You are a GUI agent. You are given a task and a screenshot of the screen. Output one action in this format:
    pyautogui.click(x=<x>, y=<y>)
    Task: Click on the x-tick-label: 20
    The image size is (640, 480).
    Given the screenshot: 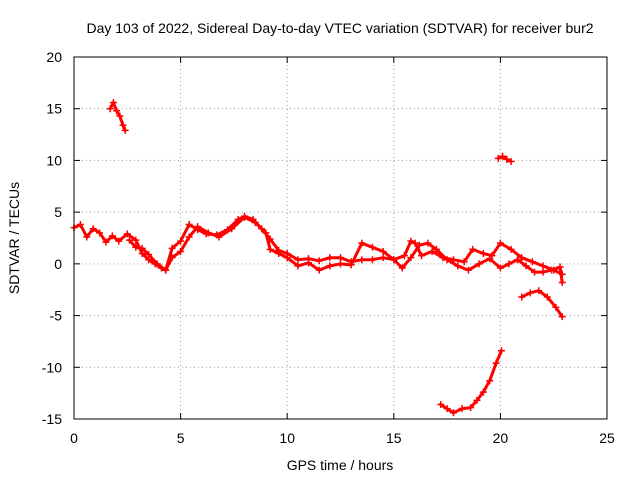 What is the action you would take?
    pyautogui.click(x=501, y=438)
    